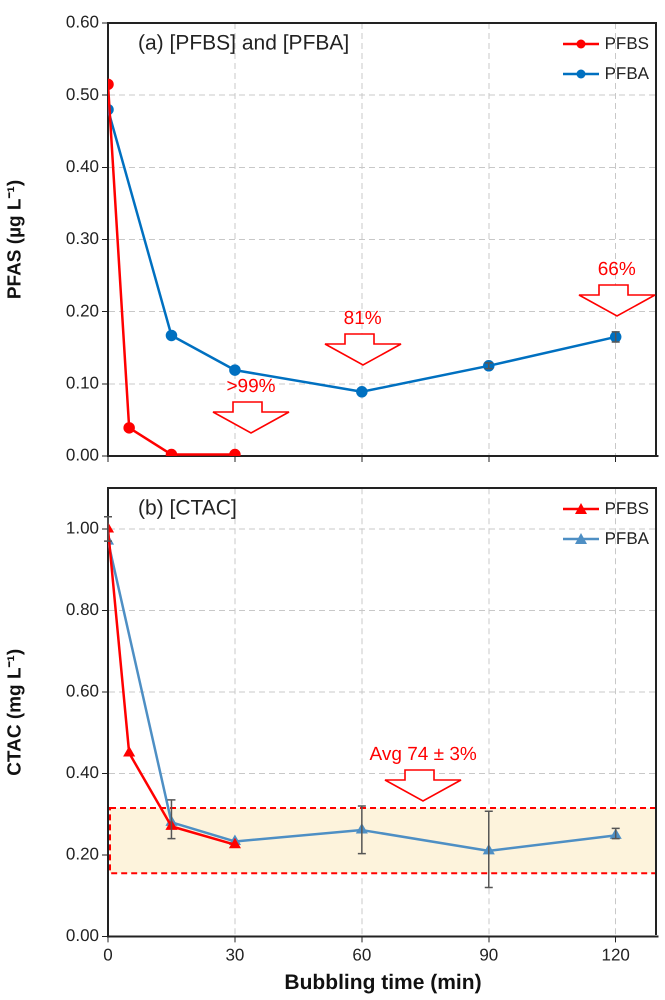 This screenshot has width=665, height=1000. Describe the element at coordinates (423, 755) in the screenshot. I see `annotation: Avg 74 ± 3%` at that location.